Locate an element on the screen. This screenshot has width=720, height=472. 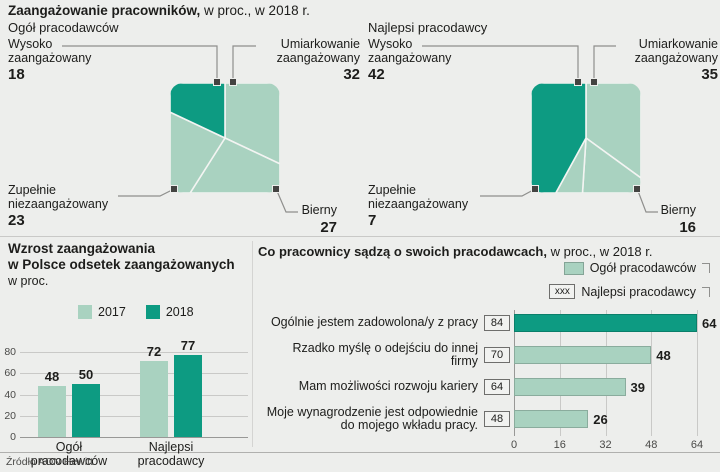
legend-swatch-ogol is located at coordinates (573, 268).